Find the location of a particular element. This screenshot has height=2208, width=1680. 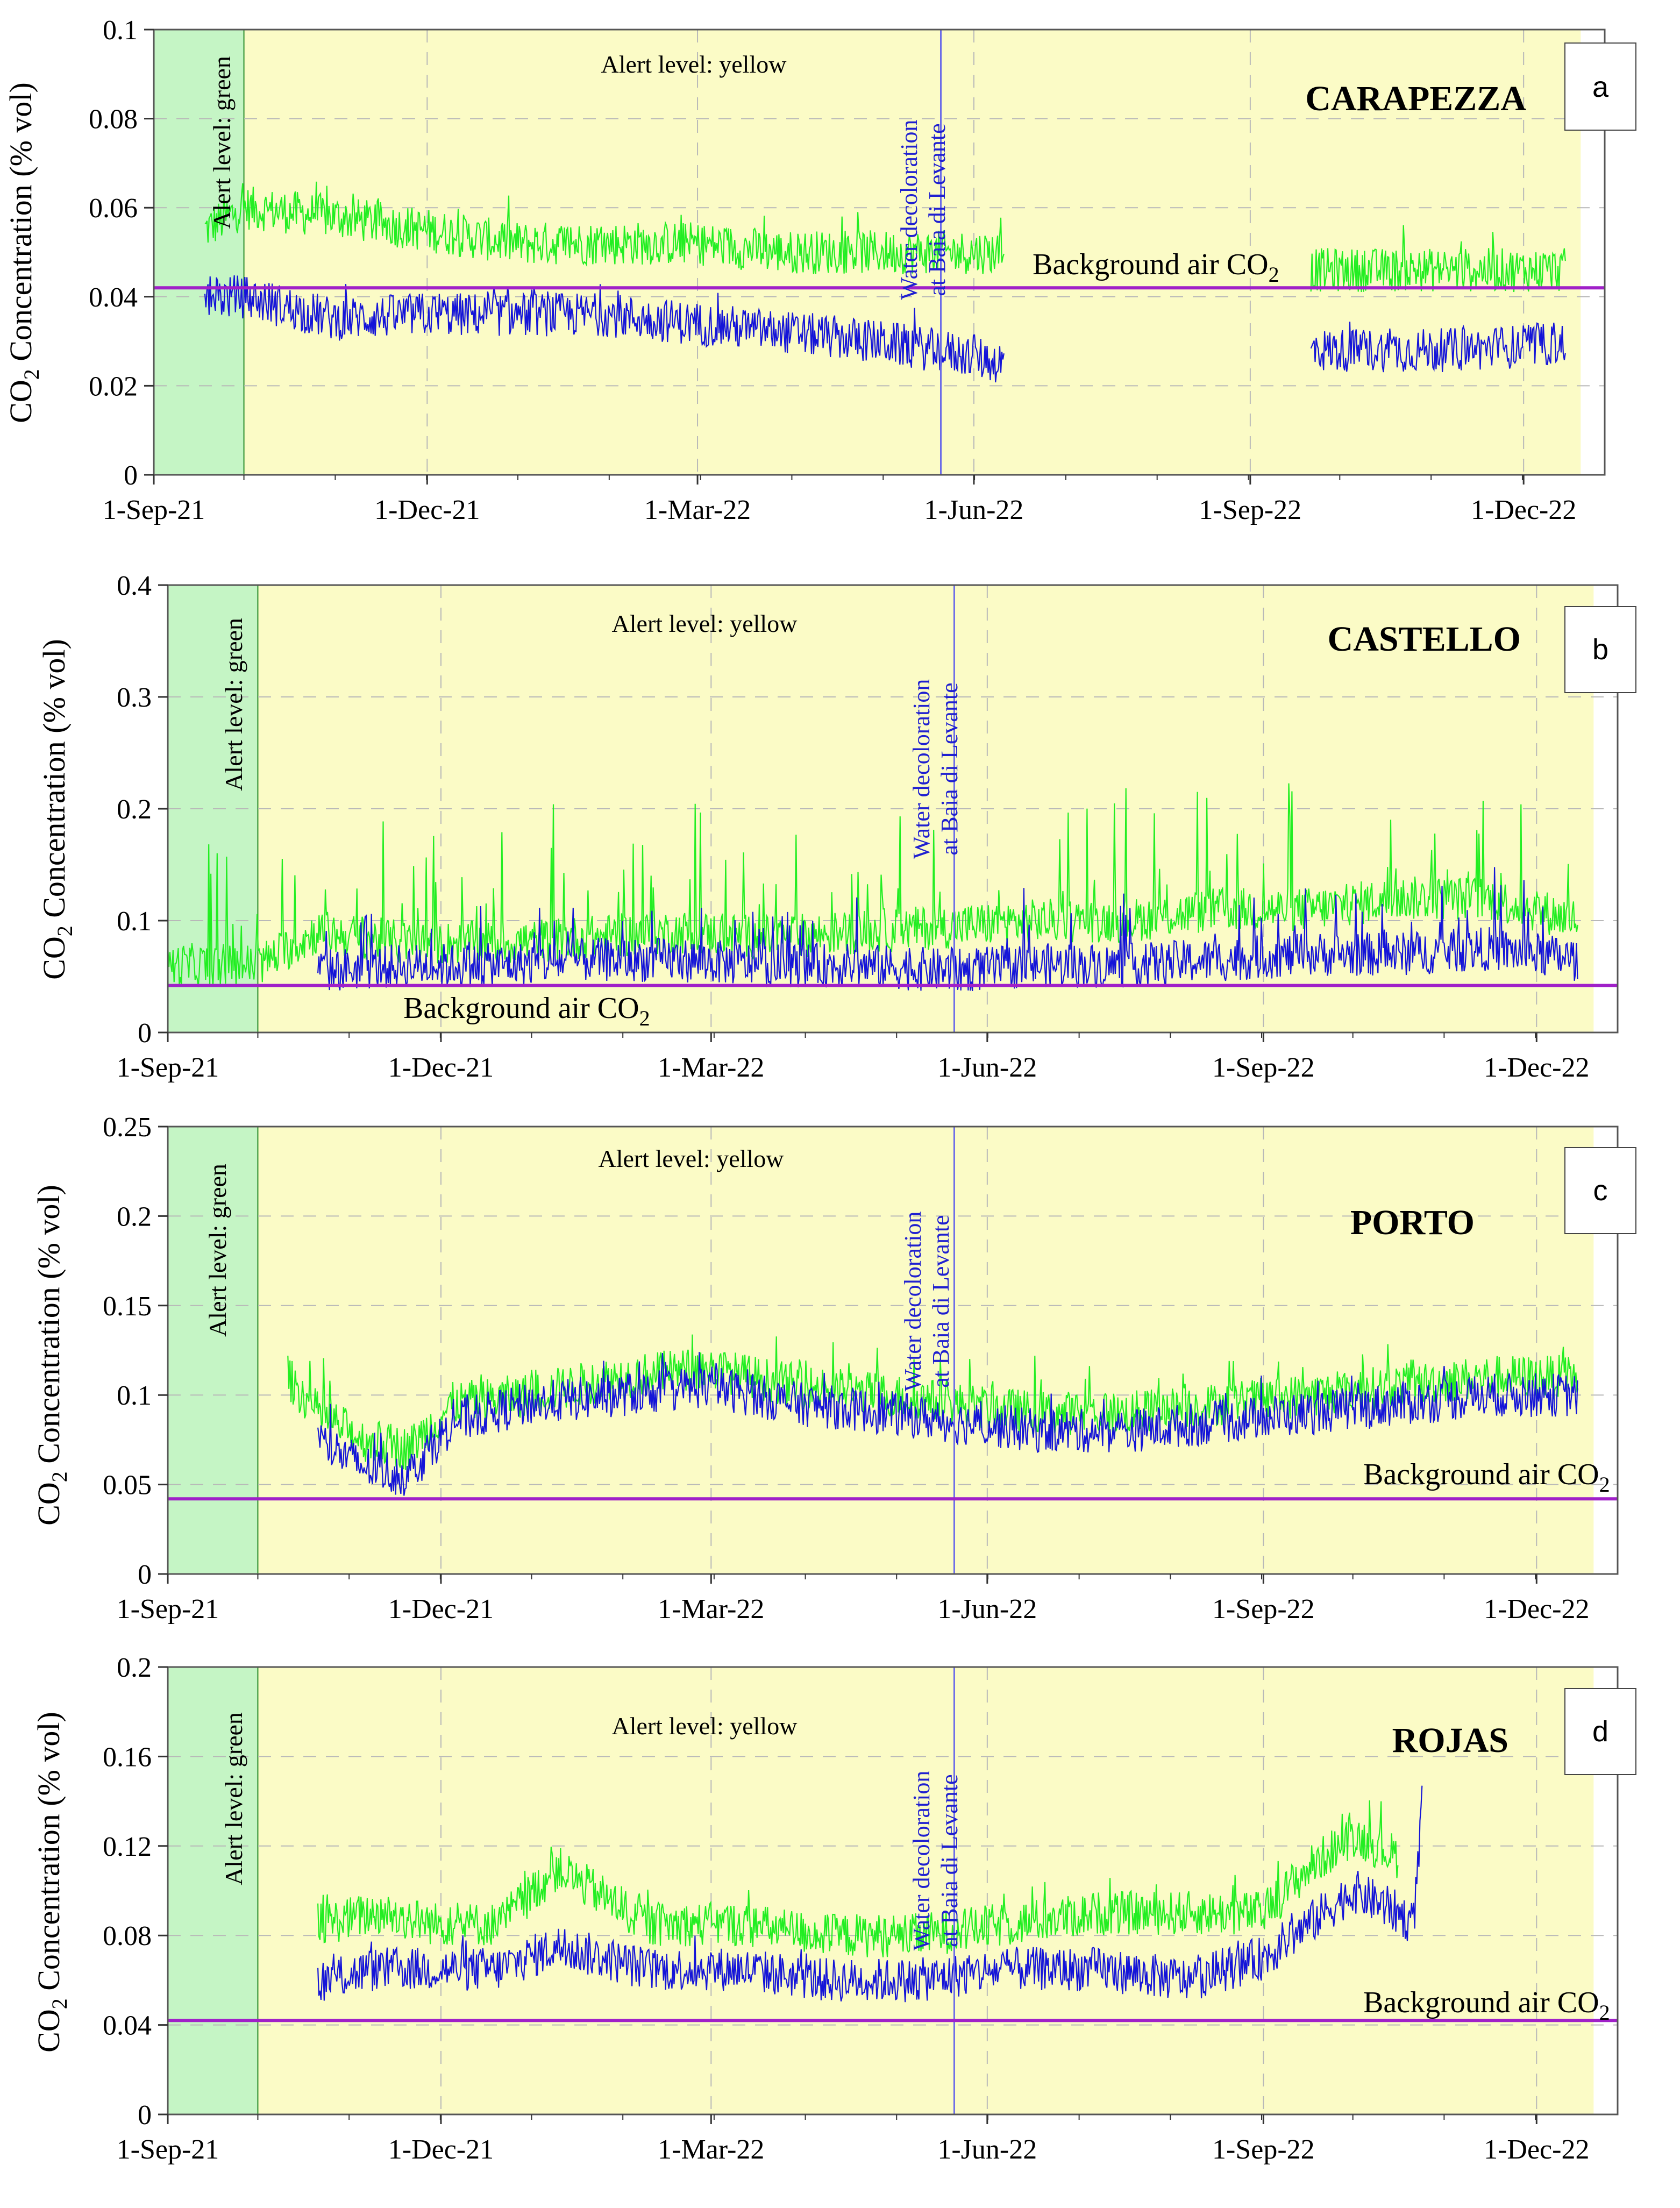

y-tick-label: 0.16 is located at coordinates (127, 1757).